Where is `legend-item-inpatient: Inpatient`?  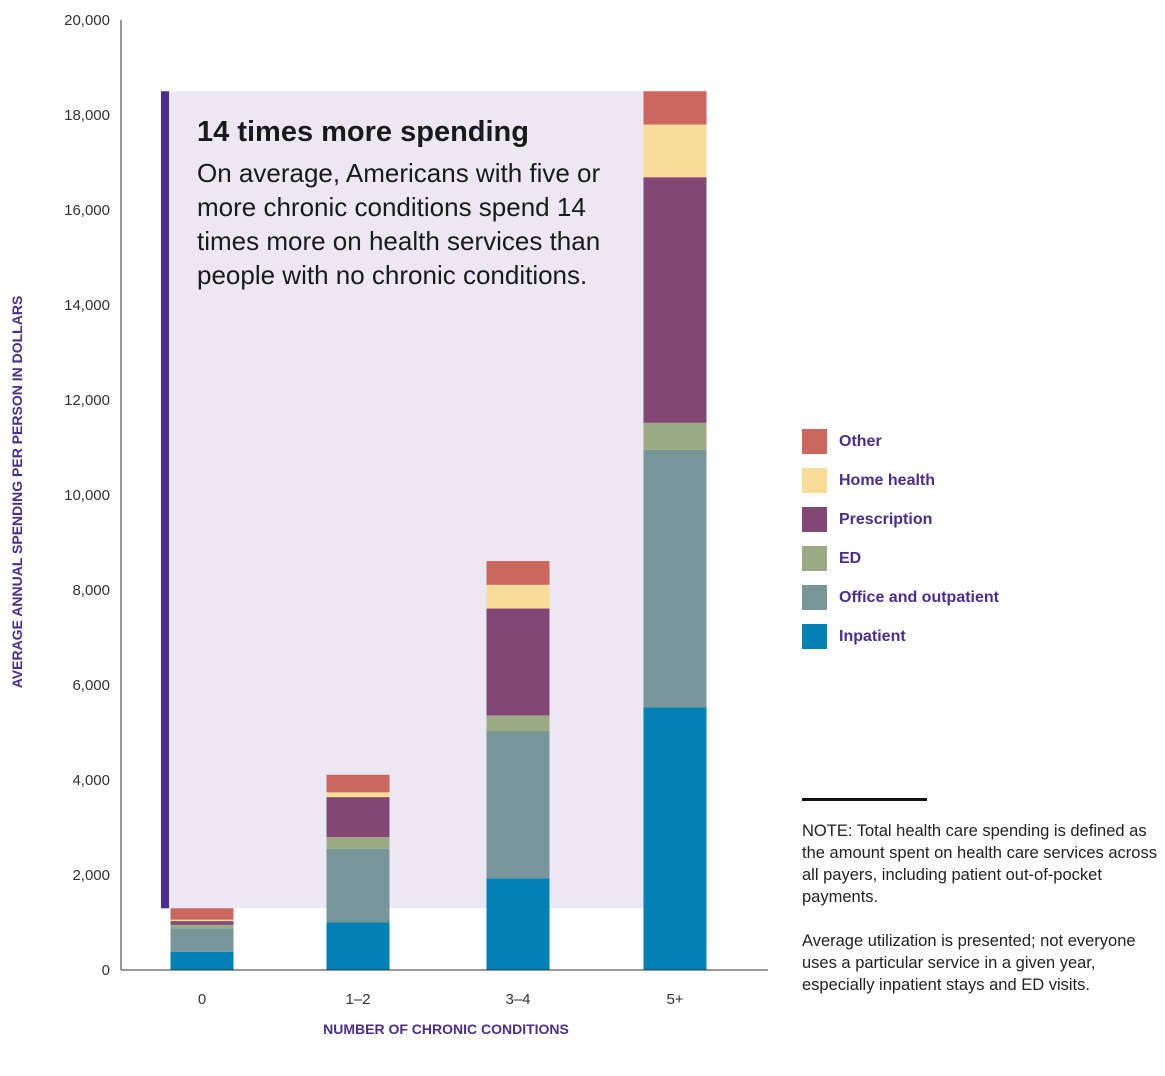 legend-item-inpatient: Inpatient is located at coordinates (900, 636).